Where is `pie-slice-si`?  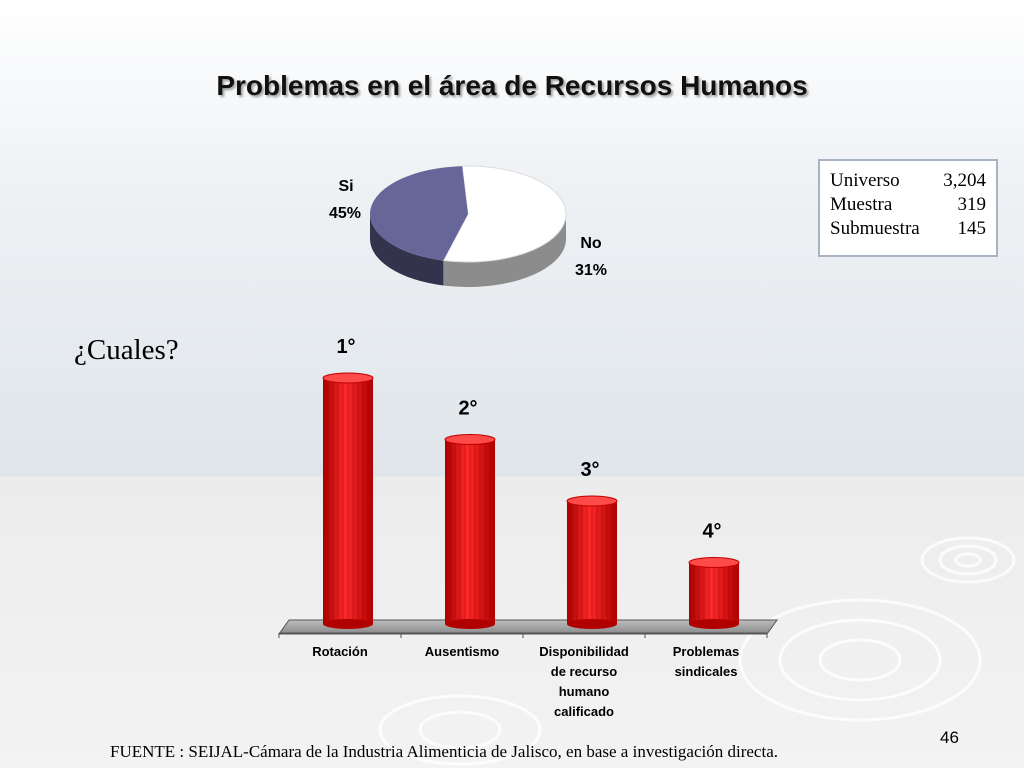
pie-slice-si is located at coordinates (419, 213).